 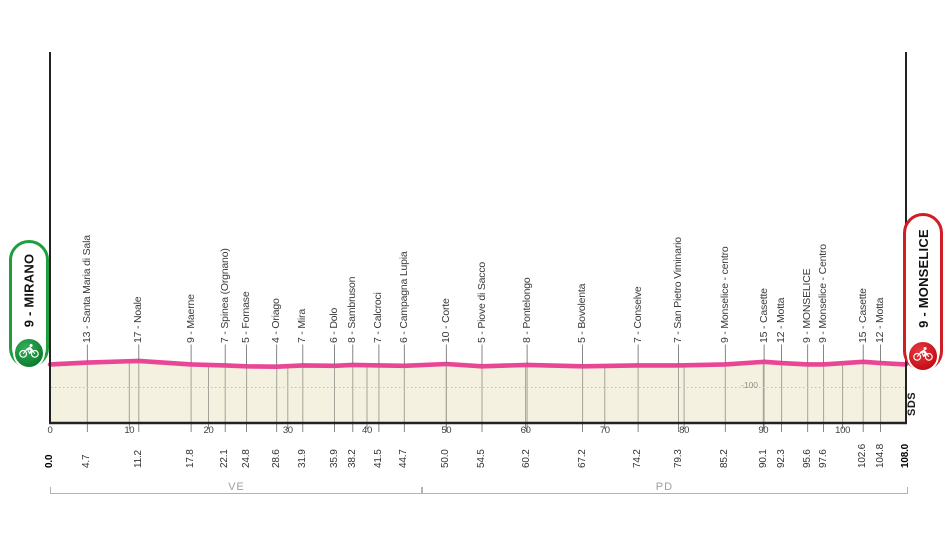 I want to click on waypoint-label: 5 - Fornase, so click(x=246, y=317).